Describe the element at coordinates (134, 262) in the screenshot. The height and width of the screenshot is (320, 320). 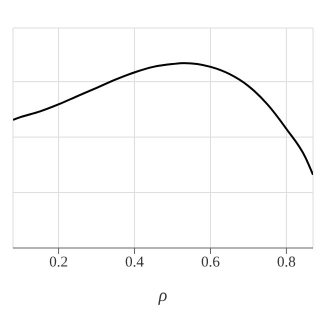
I see `x-tick-label: 0.4` at that location.